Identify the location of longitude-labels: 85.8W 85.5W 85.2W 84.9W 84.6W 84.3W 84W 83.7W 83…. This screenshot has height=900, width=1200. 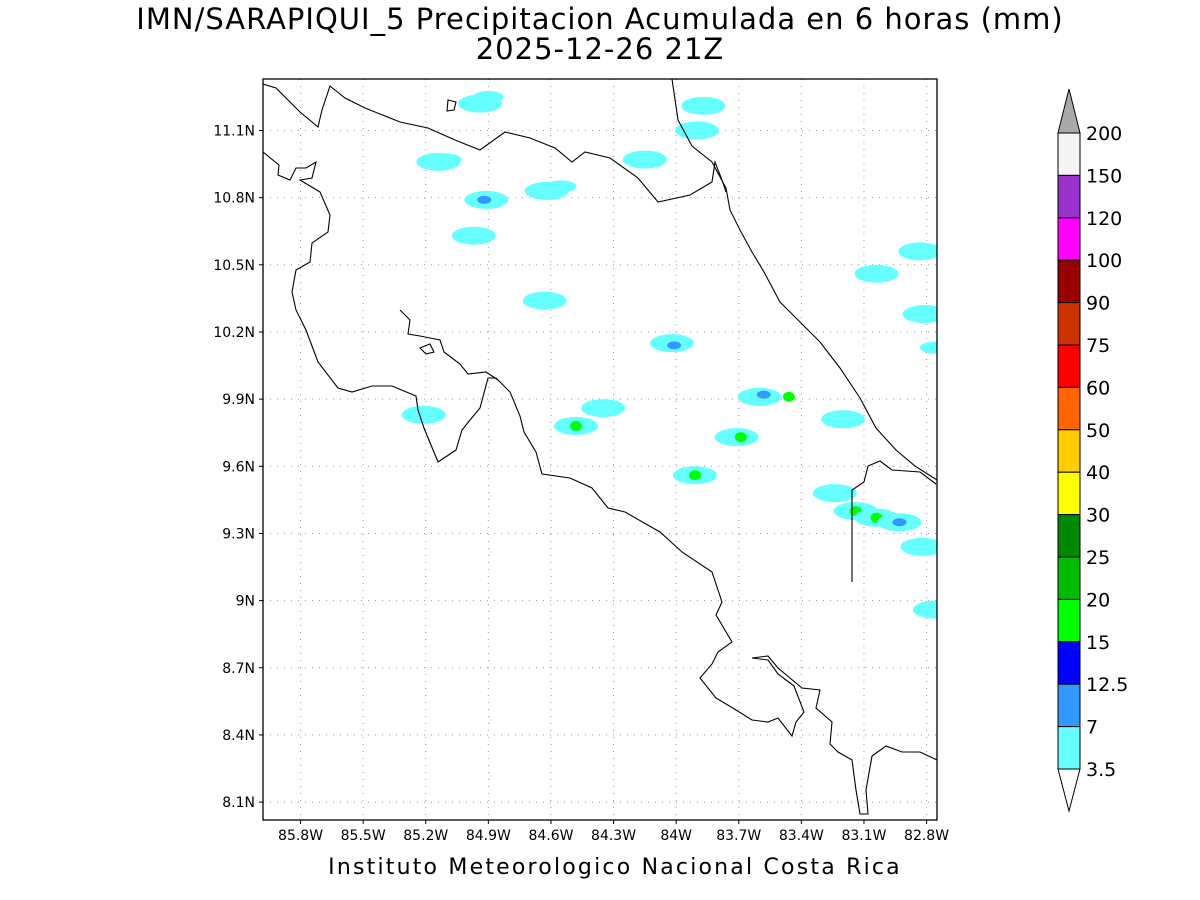
(613, 836).